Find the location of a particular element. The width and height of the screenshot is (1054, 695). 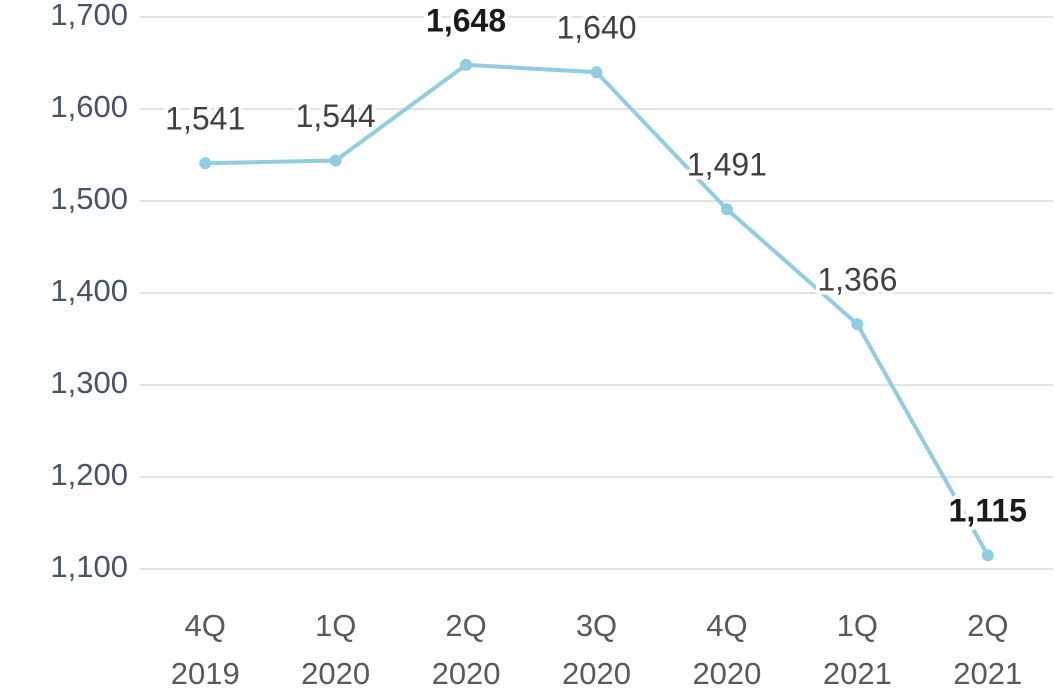

x-tick-label: 2019 is located at coordinates (205, 673).